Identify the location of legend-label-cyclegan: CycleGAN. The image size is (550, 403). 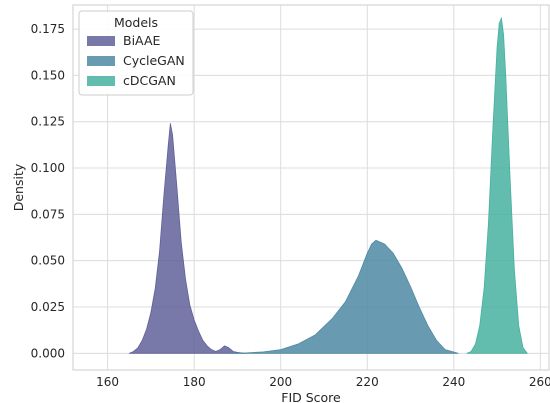
(154, 60).